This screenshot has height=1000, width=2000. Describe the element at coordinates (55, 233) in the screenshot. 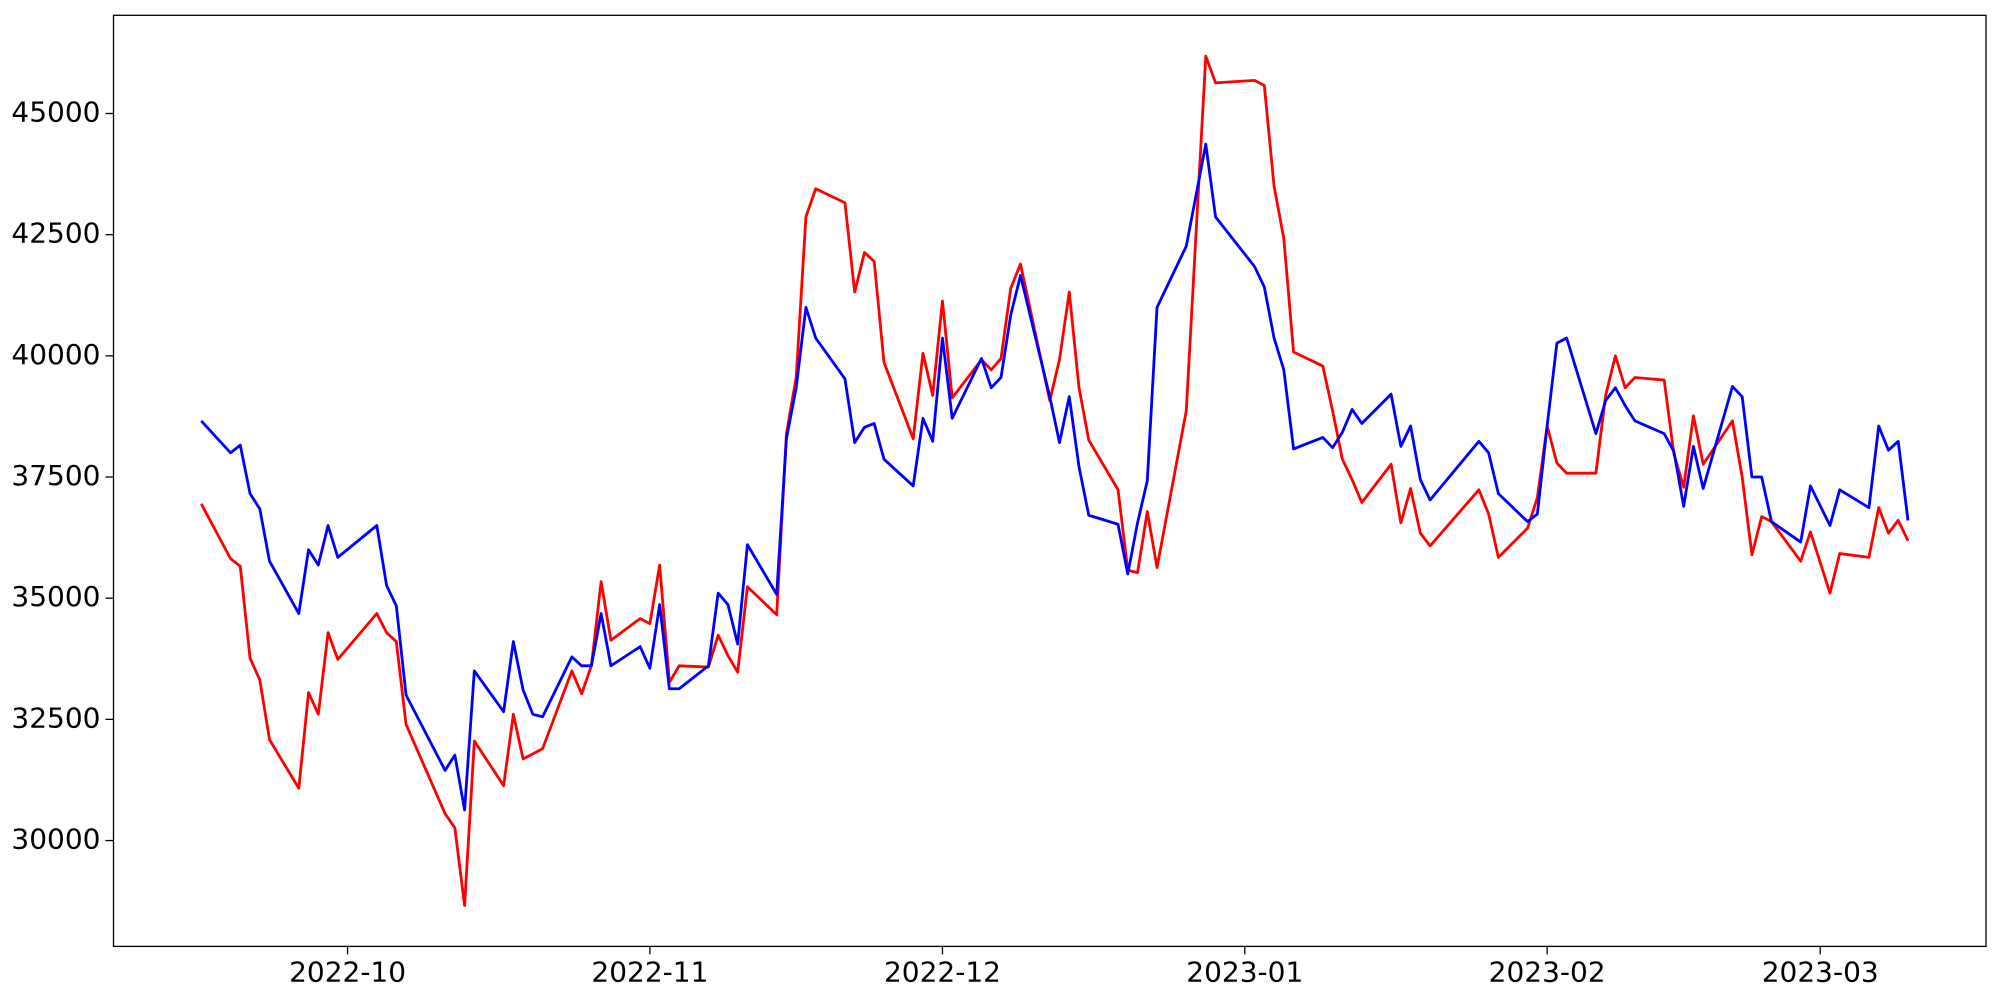

I see `y-tick-label: 42500` at that location.